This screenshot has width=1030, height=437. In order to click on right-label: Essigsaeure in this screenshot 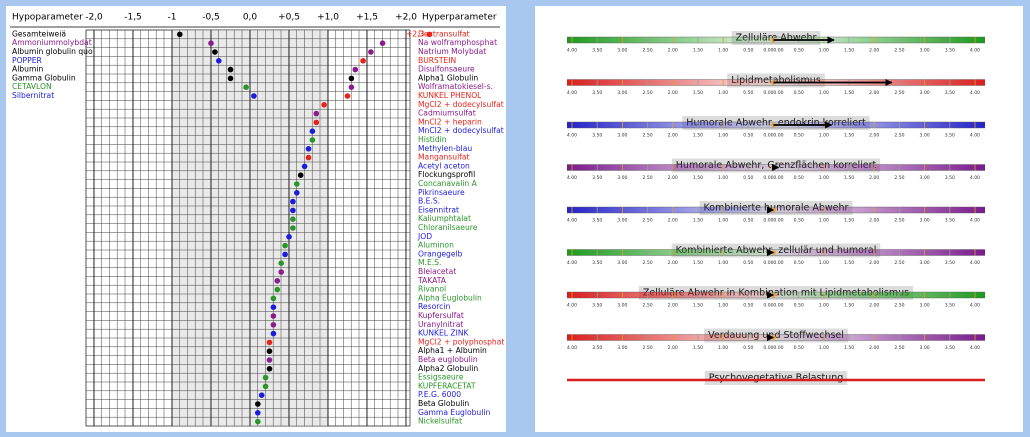, I will do `click(441, 377)`.